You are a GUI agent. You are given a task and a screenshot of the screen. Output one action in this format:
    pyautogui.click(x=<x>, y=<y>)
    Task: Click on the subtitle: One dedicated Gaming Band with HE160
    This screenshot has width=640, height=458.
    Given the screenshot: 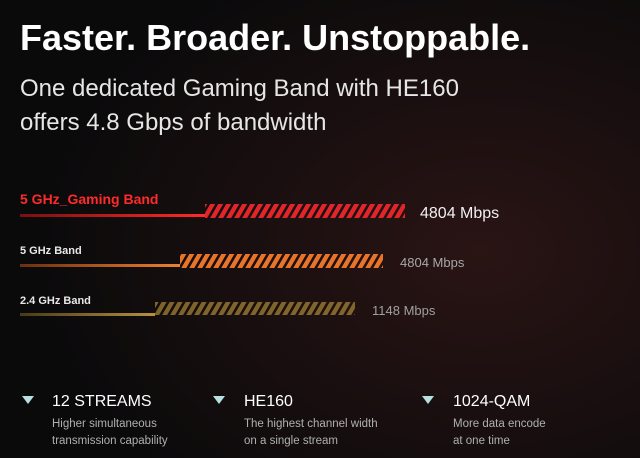 What is the action you would take?
    pyautogui.click(x=239, y=88)
    